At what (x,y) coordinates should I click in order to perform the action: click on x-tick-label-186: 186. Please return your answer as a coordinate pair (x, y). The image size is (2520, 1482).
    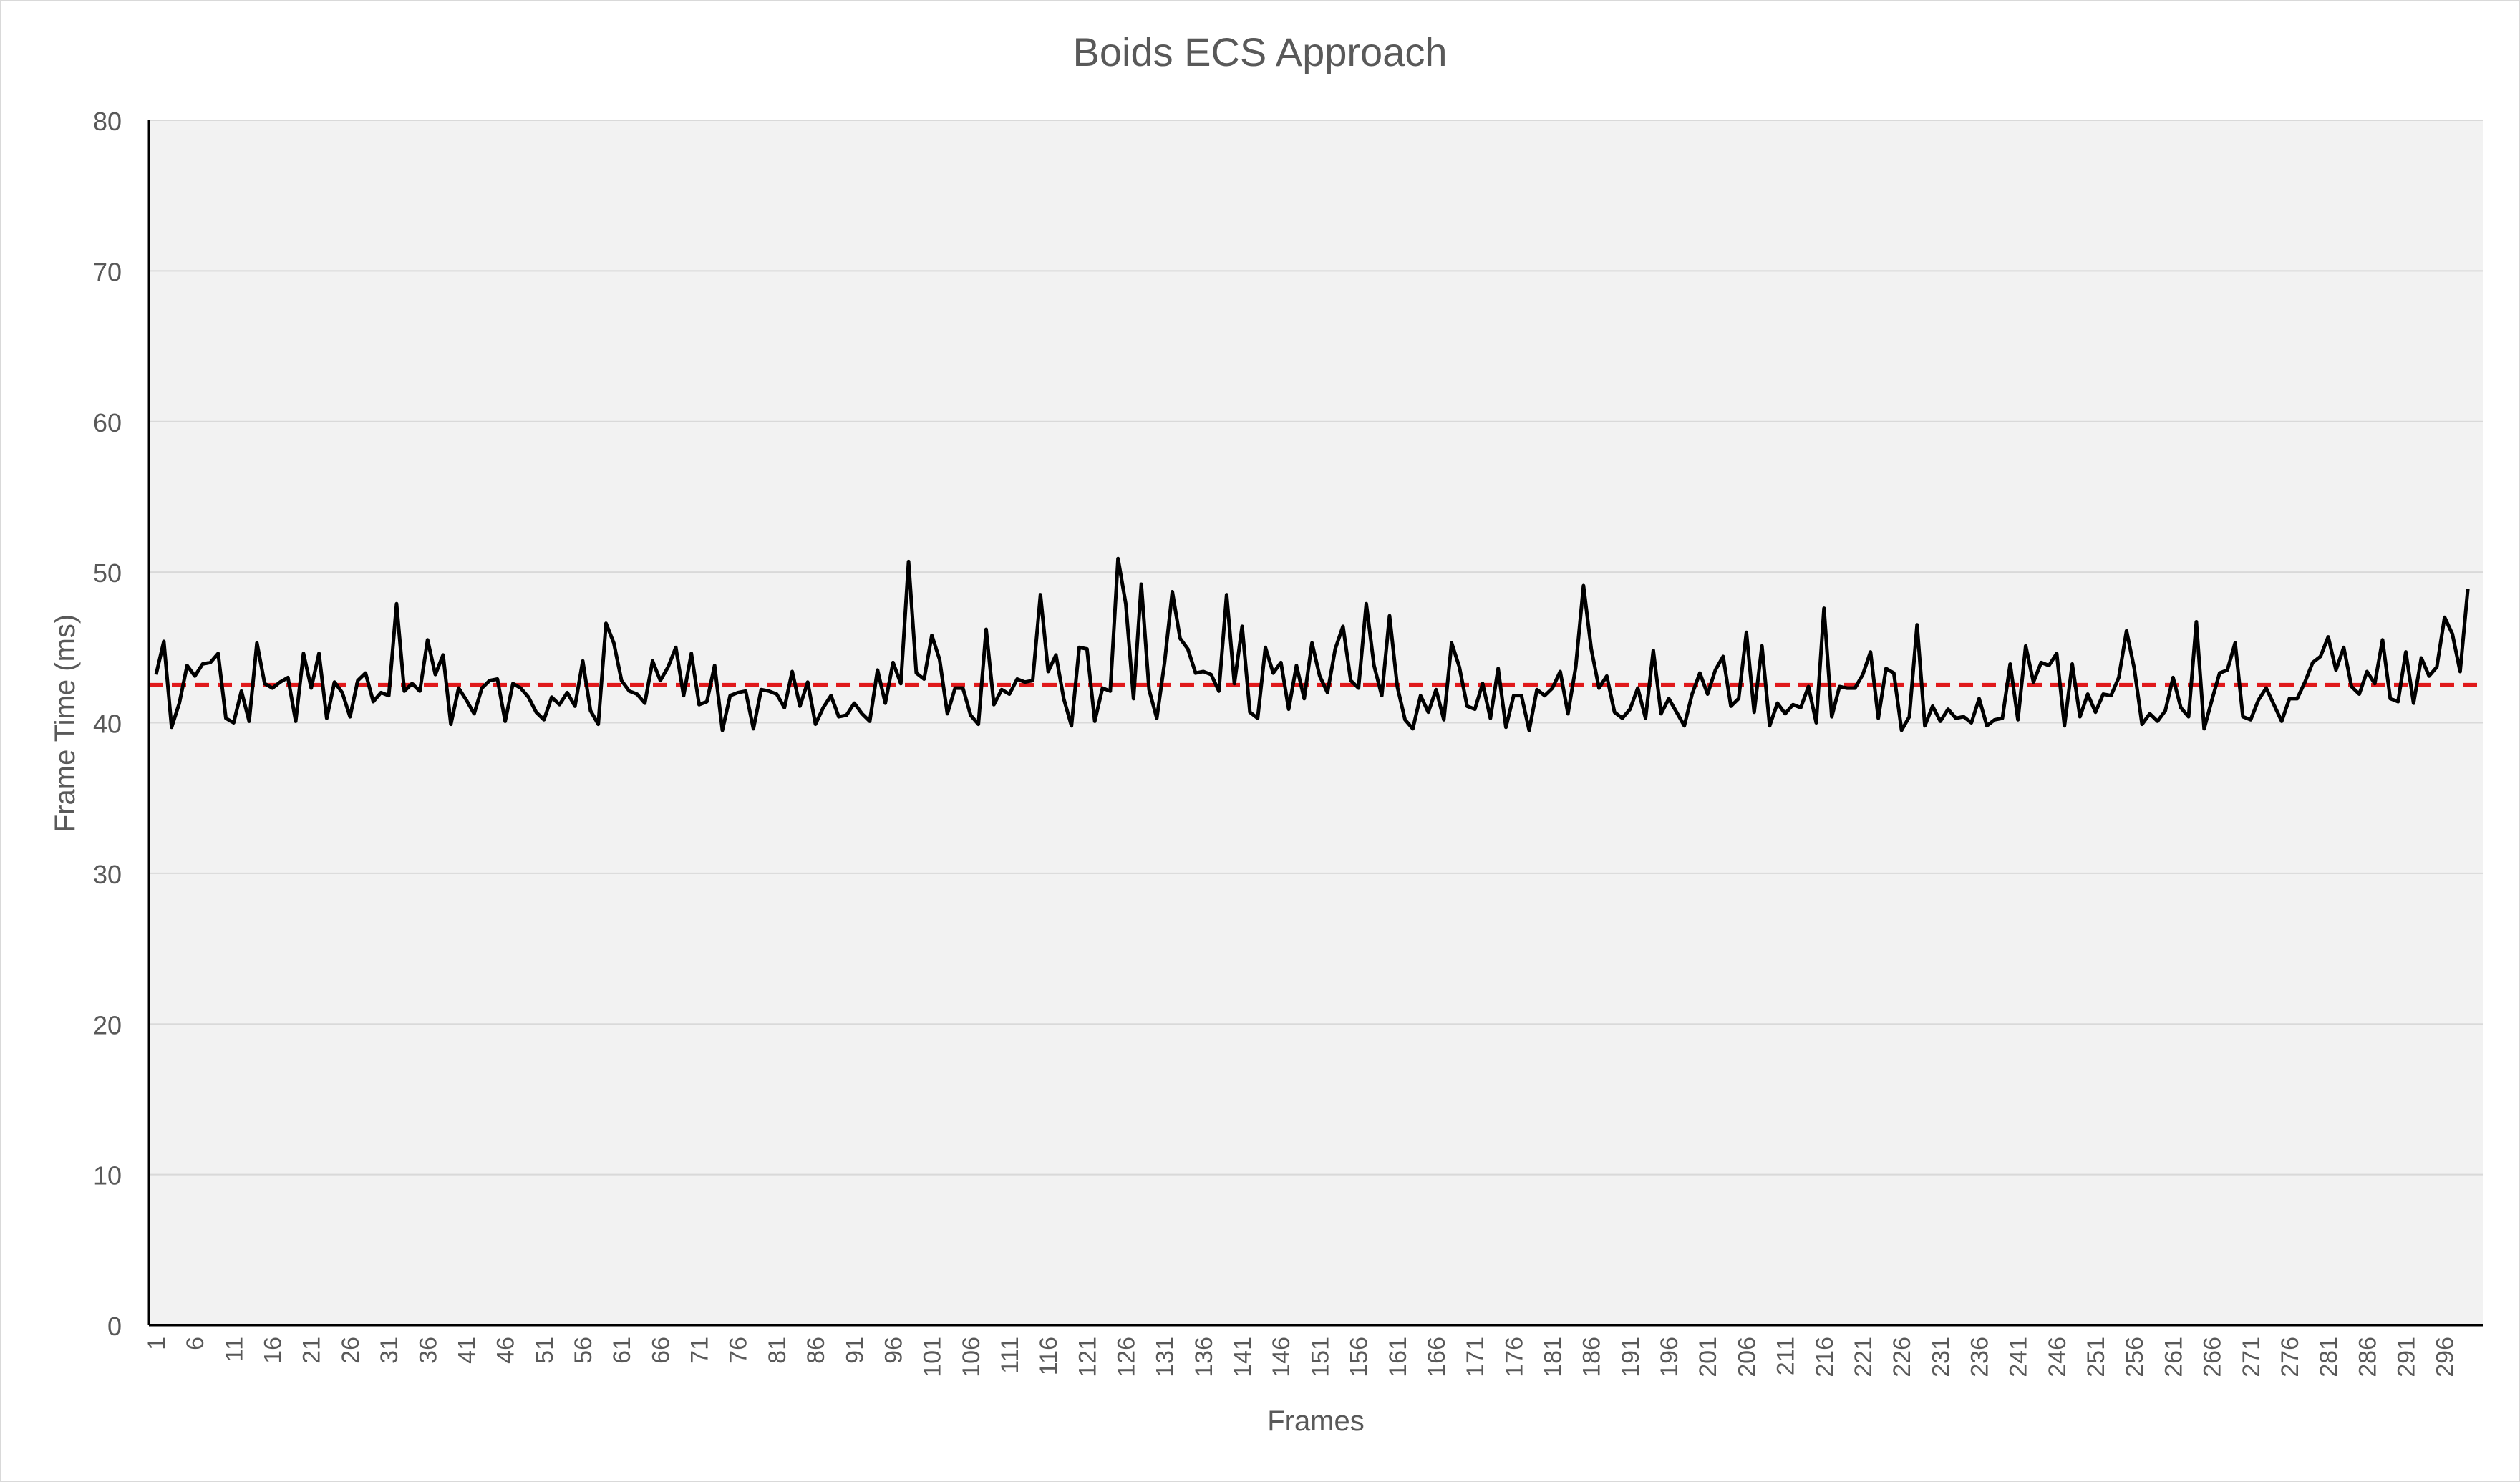
    Looking at the image, I should click on (1592, 1357).